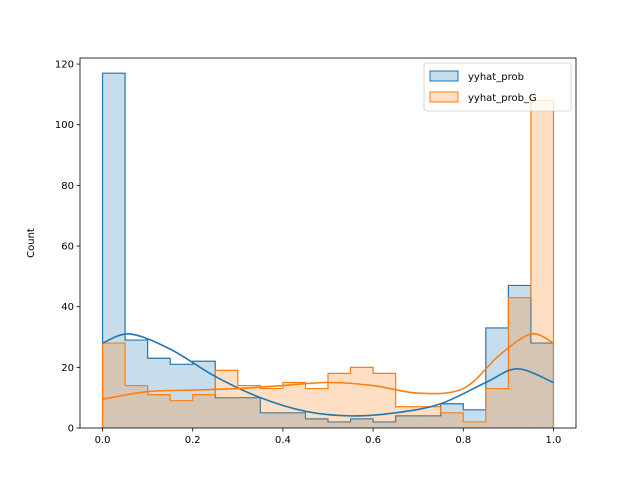 Image resolution: width=640 pixels, height=484 pixels. What do you see at coordinates (373, 440) in the screenshot?
I see `x-tick-label: 0.6` at bounding box center [373, 440].